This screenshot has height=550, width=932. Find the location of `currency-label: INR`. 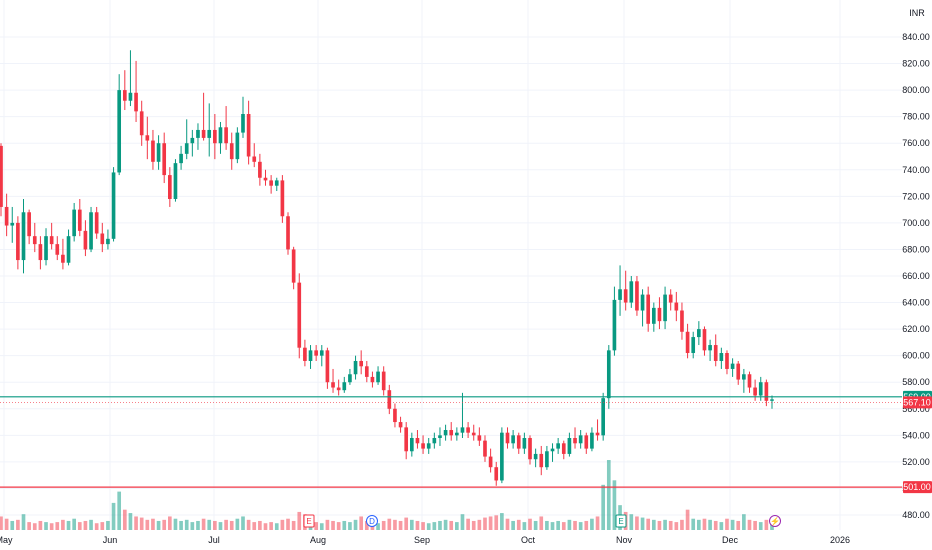

currency-label: INR is located at coordinates (917, 13).